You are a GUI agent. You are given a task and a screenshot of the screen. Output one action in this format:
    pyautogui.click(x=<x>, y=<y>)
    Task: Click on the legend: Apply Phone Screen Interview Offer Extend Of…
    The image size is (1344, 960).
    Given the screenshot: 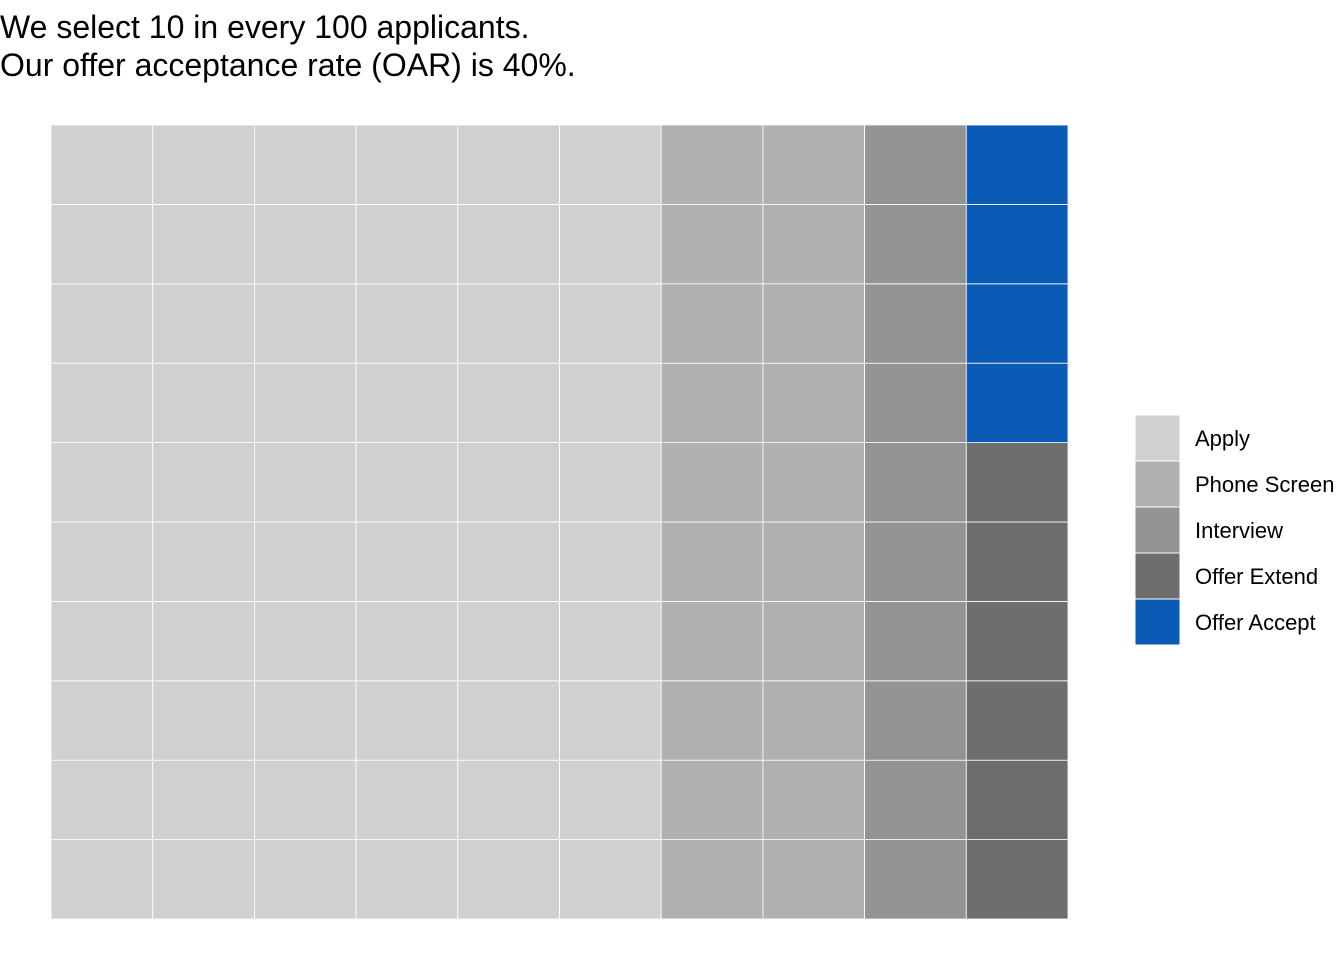 What is the action you would take?
    pyautogui.click(x=1234, y=530)
    